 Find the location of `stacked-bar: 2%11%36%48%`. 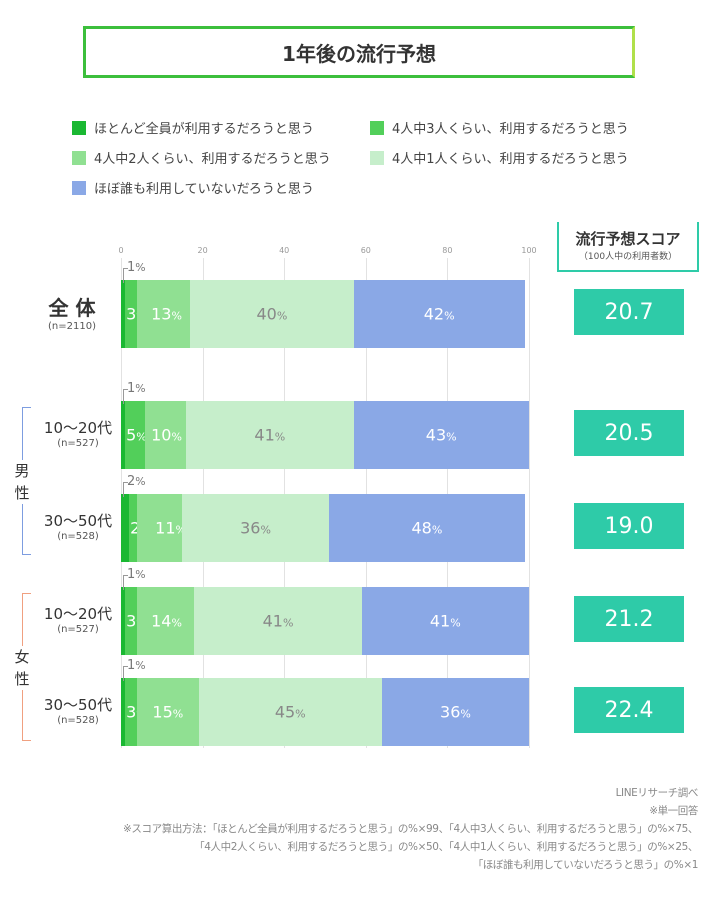

stacked-bar: 2%11%36%48% is located at coordinates (325, 528).